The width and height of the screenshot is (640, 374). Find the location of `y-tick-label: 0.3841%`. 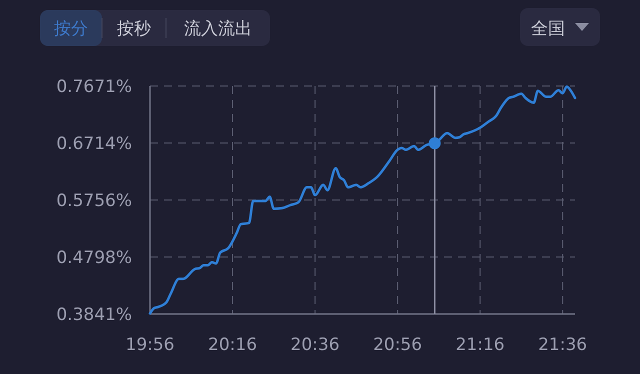

y-tick-label: 0.3841% is located at coordinates (94, 315).